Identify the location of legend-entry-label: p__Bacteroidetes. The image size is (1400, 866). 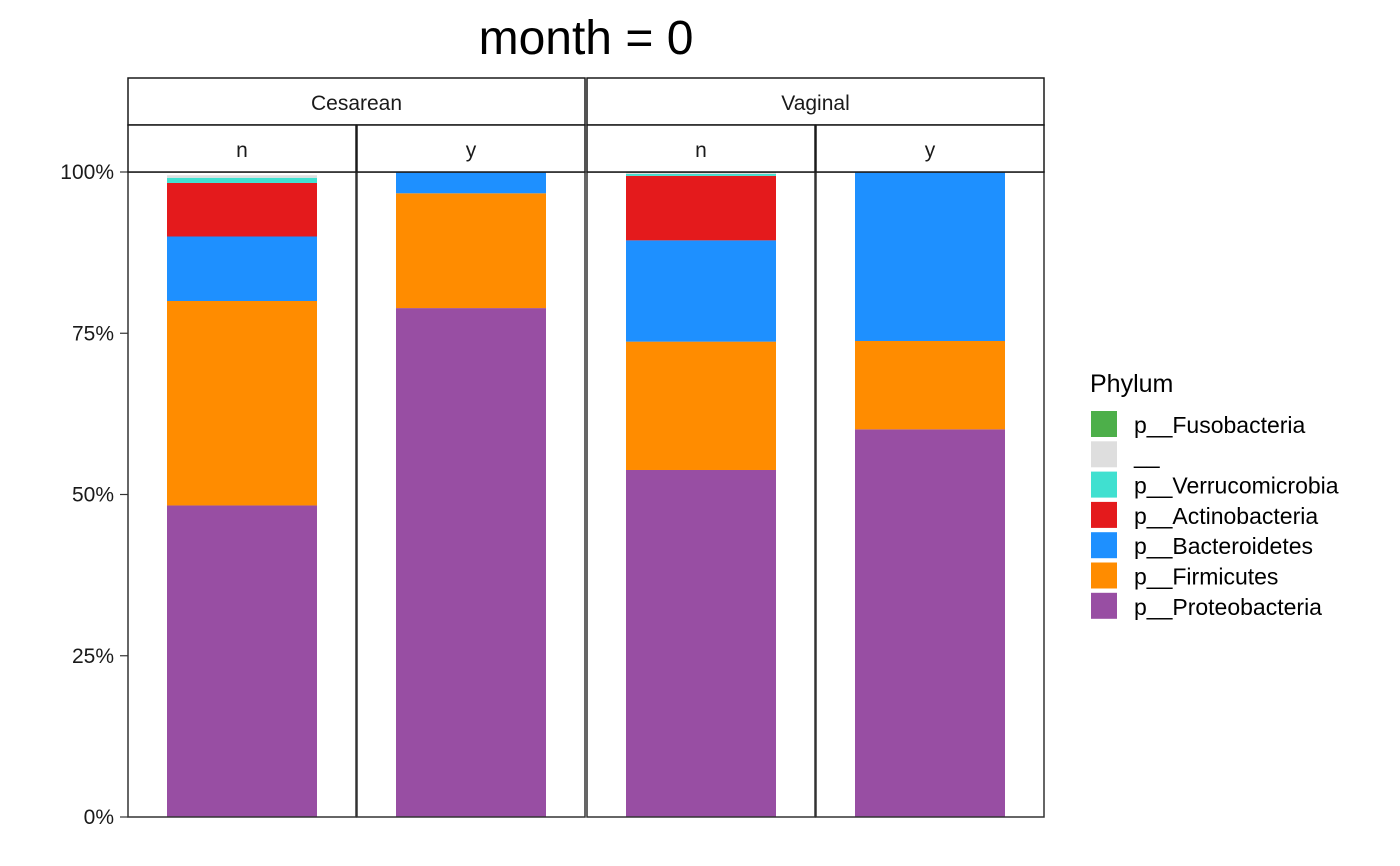
(1223, 546).